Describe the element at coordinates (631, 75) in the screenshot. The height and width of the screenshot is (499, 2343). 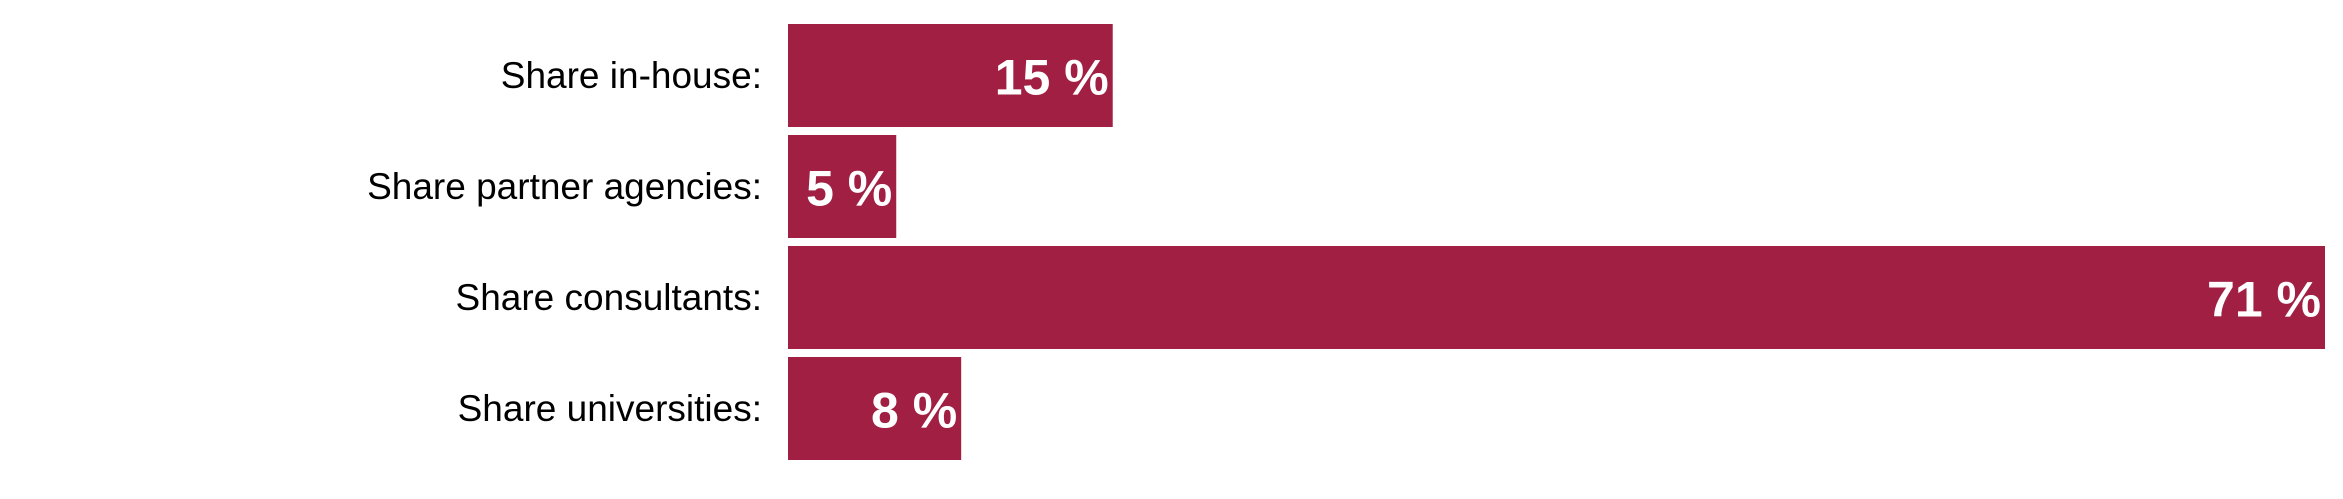
I see `category-label-share-in-house: Share in-house:` at that location.